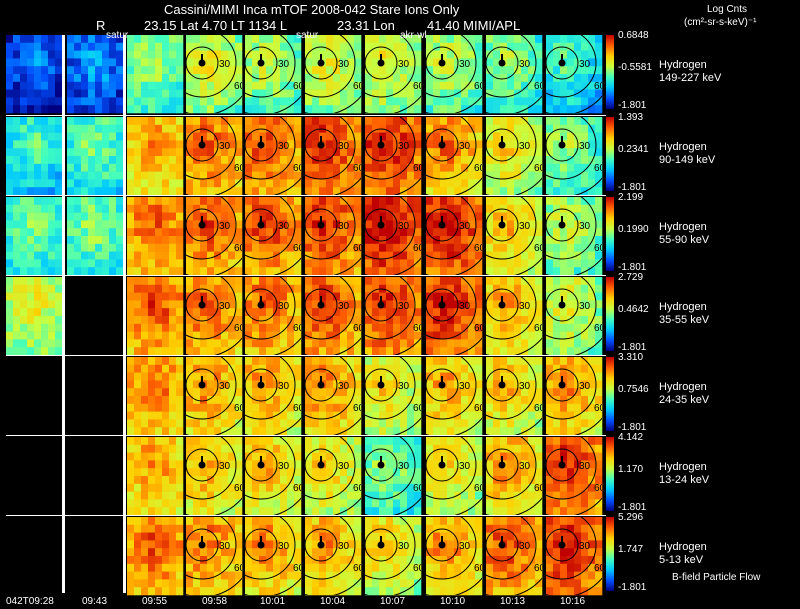  I want to click on empty-panel, so click(34, 396).